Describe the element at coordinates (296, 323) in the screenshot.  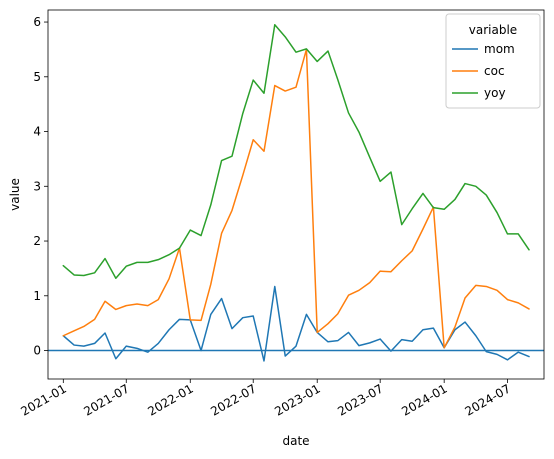
I see `series-line-mom` at that location.